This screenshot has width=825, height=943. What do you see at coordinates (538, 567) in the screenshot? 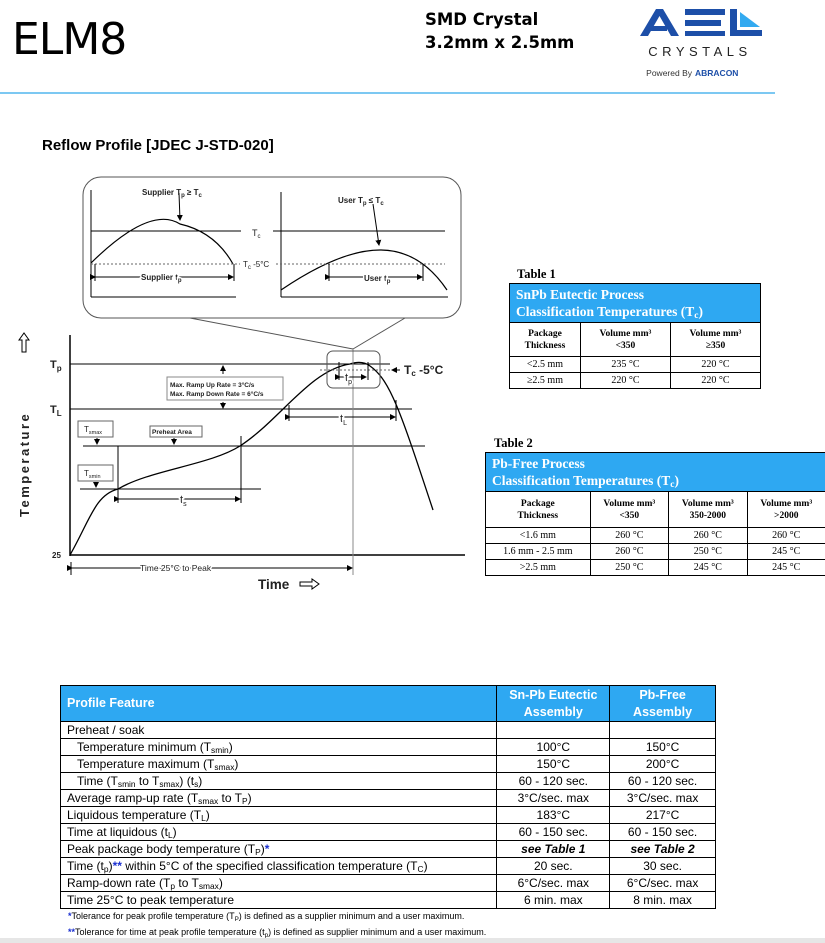
I see `table-cell: >2.5 mm` at bounding box center [538, 567].